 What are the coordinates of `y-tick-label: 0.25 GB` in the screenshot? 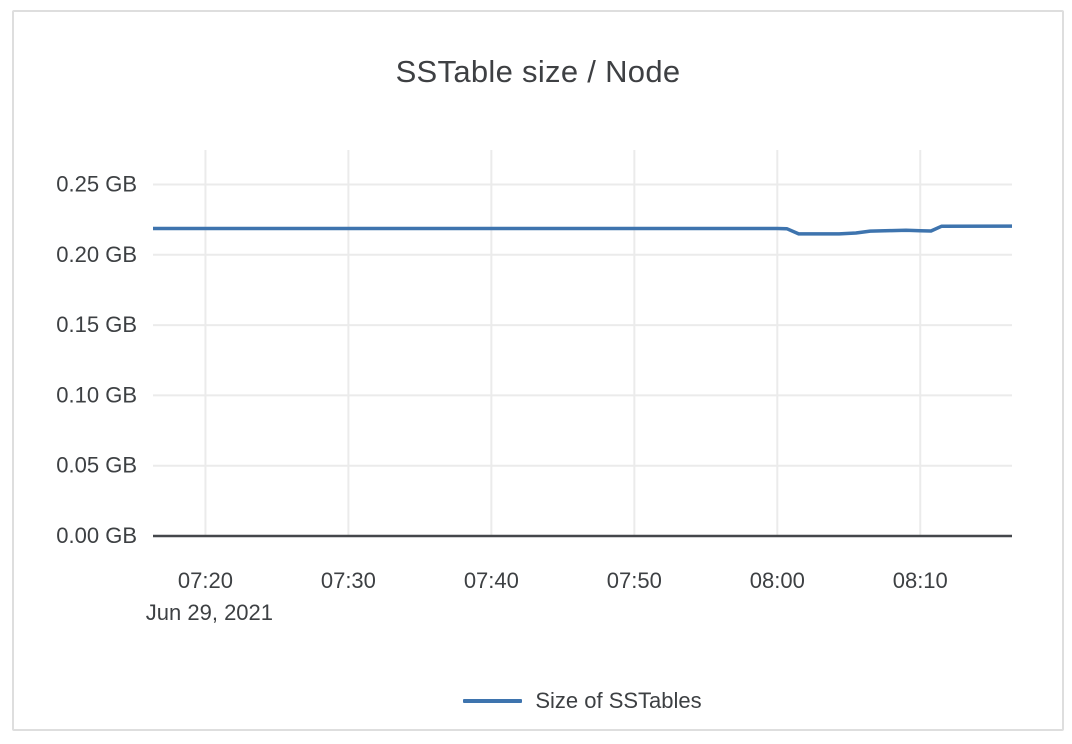 It's located at (96, 183).